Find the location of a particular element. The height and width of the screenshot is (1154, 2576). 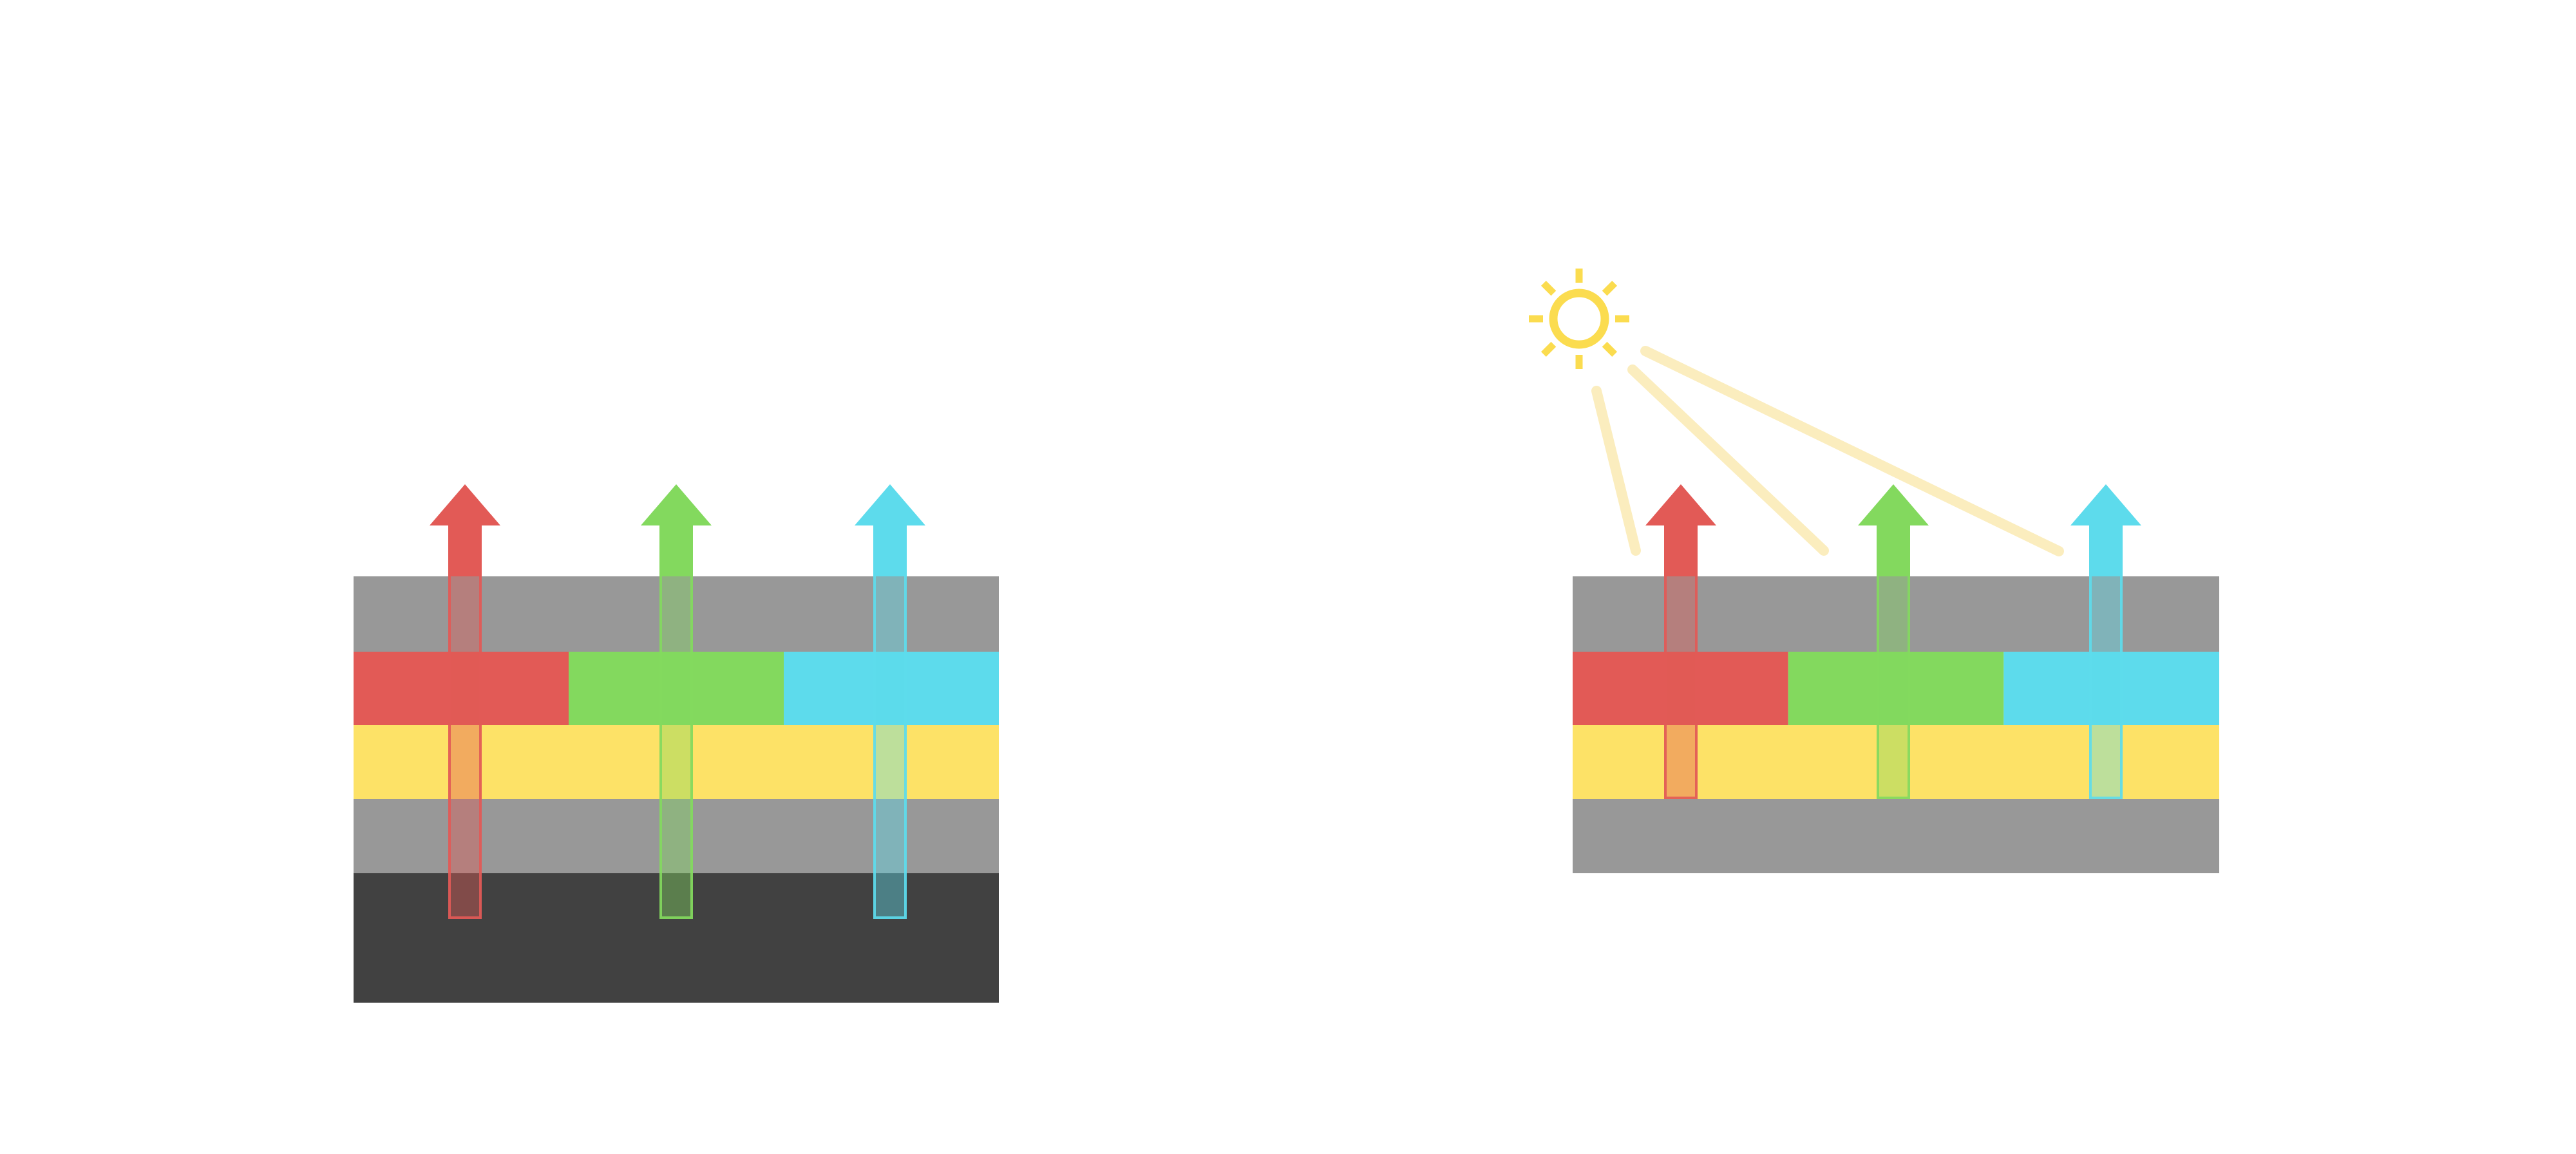

sun-ring is located at coordinates (1579, 318).